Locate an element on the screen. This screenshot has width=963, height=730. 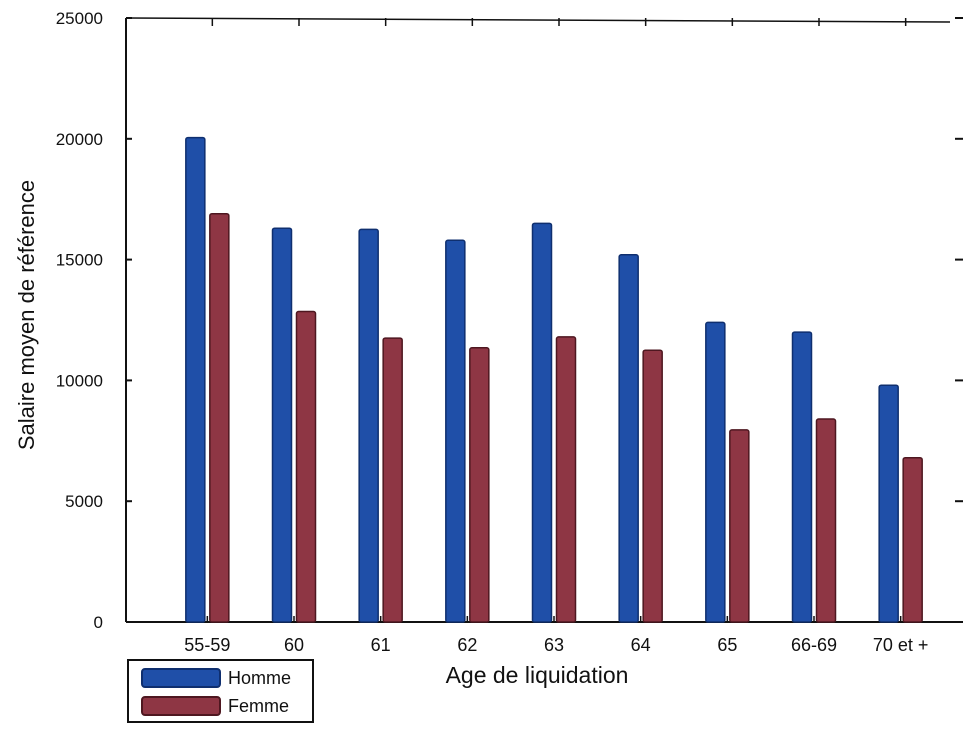
x-tick-label: 61 is located at coordinates (381, 645).